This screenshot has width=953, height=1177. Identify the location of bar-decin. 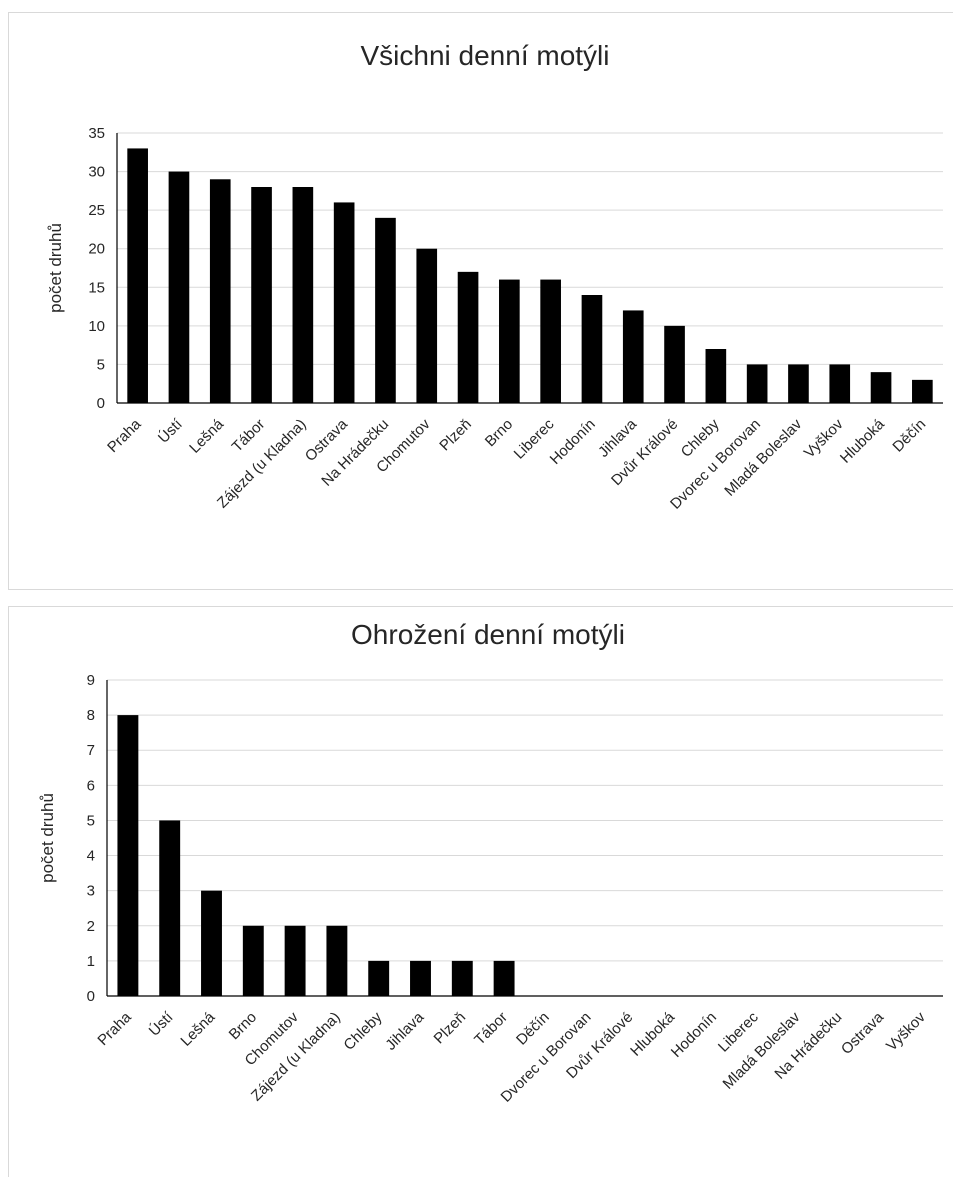
(922, 391).